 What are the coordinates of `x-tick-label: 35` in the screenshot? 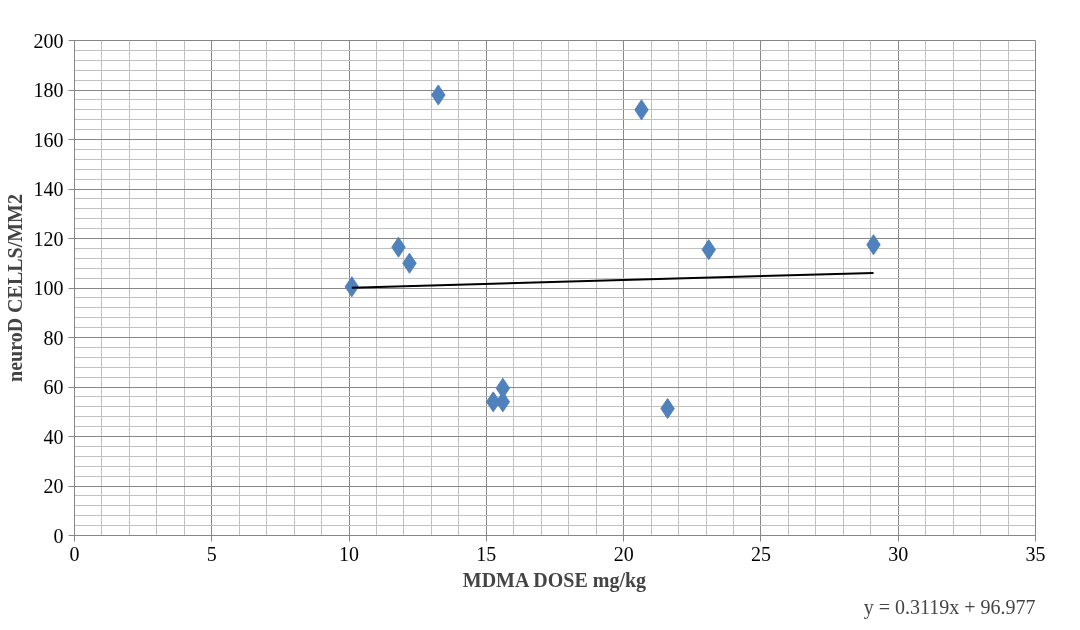 It's located at (1035, 553).